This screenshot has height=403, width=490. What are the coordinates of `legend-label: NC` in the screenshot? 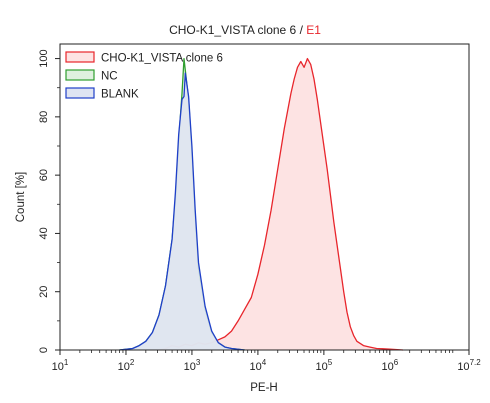 It's located at (109, 77).